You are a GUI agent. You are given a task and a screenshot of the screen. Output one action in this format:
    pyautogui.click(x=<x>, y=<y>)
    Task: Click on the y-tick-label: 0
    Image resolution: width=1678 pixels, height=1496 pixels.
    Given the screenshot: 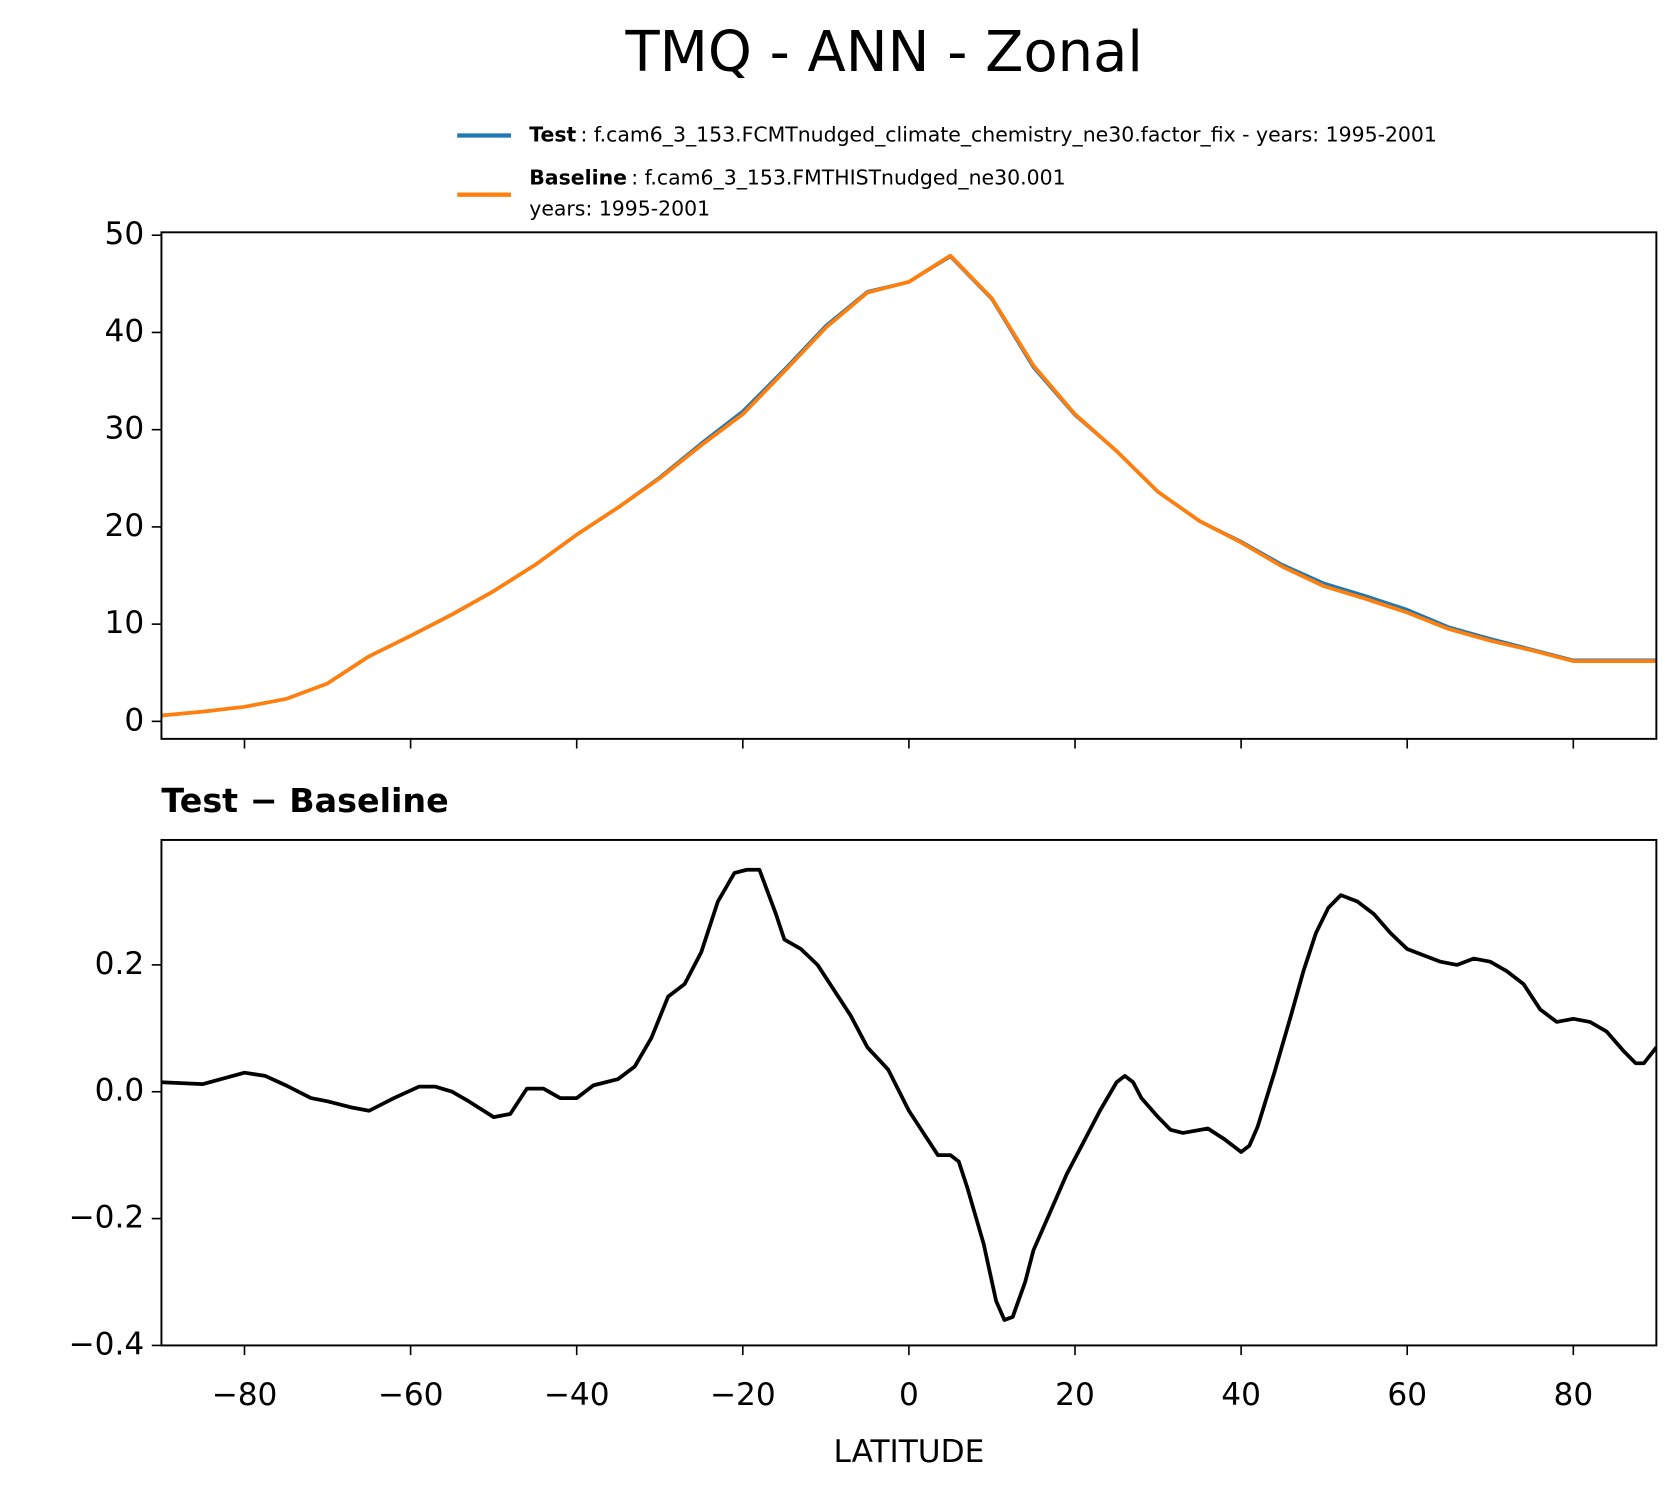 What is the action you would take?
    pyautogui.click(x=134, y=720)
    